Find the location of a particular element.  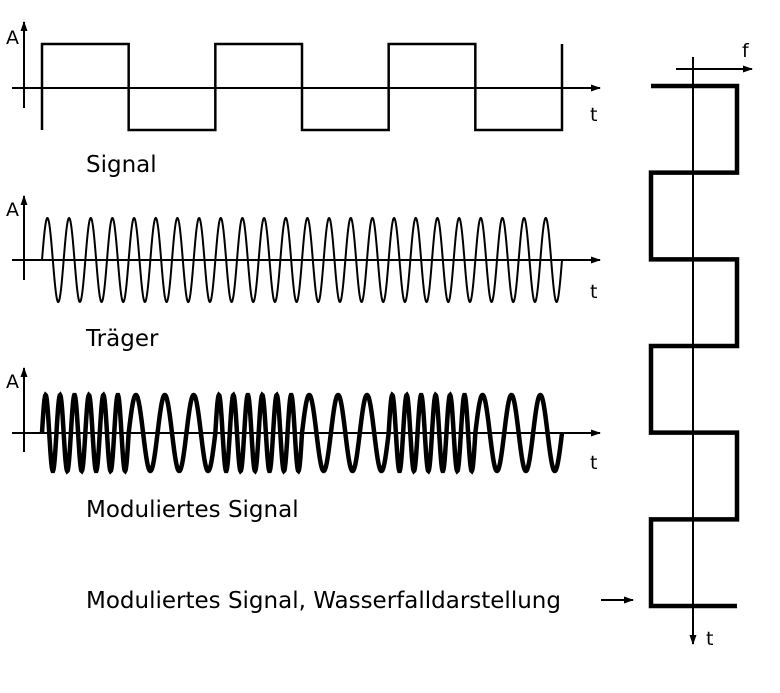

waterfall-frequency-trace is located at coordinates (694, 346).